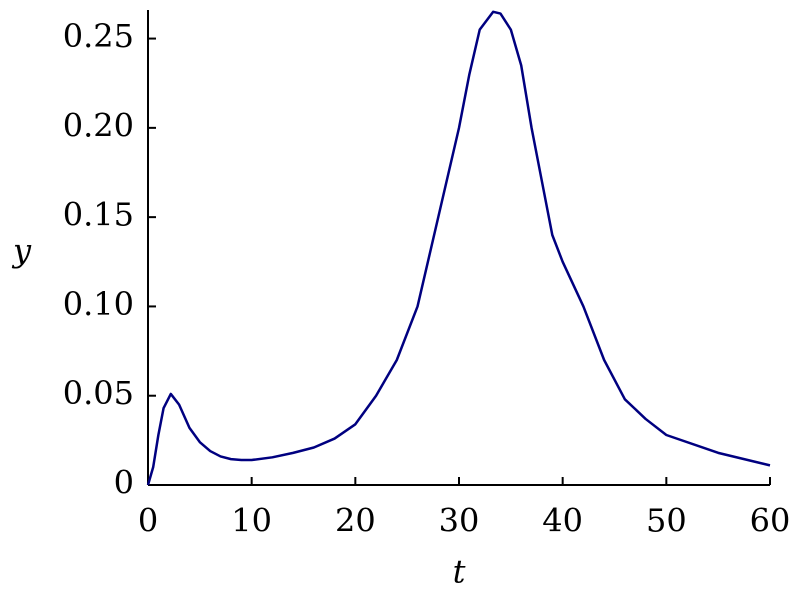 The width and height of the screenshot is (800, 600). What do you see at coordinates (124, 483) in the screenshot?
I see `y-tick-label: 0` at bounding box center [124, 483].